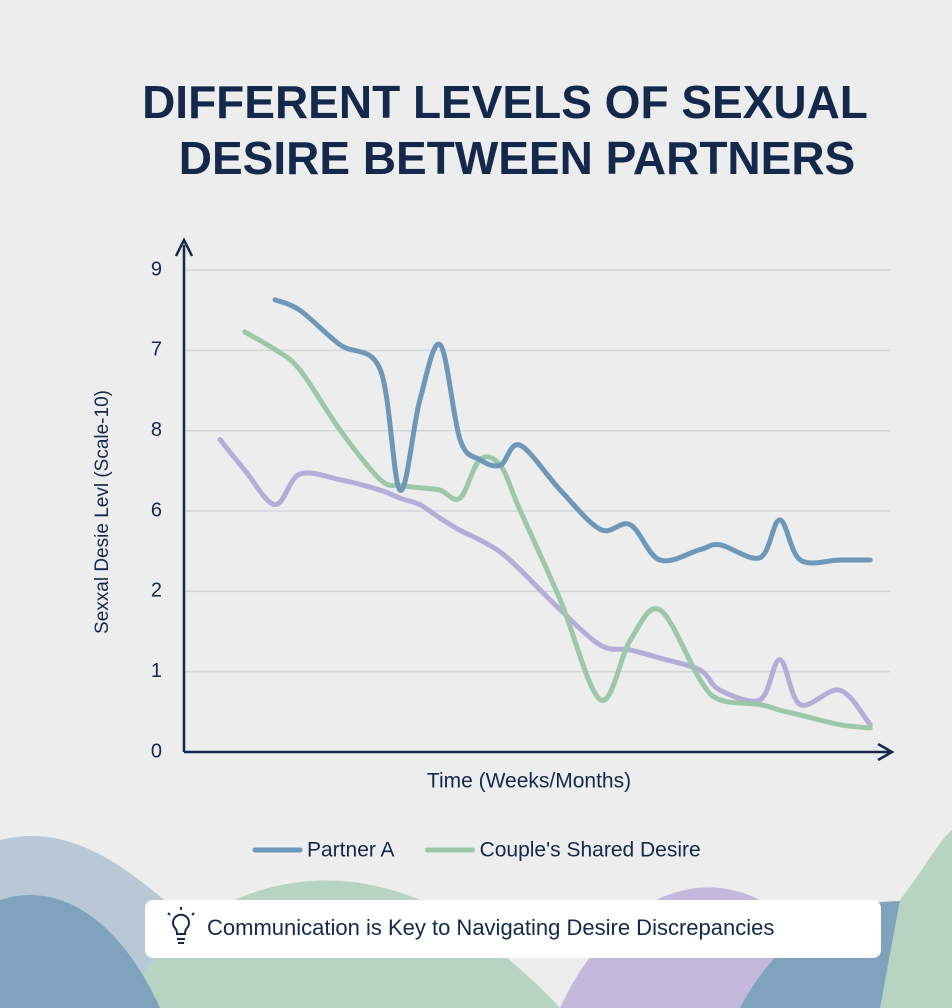 This screenshot has width=952, height=1008. I want to click on lightbulb-icon, so click(181, 925).